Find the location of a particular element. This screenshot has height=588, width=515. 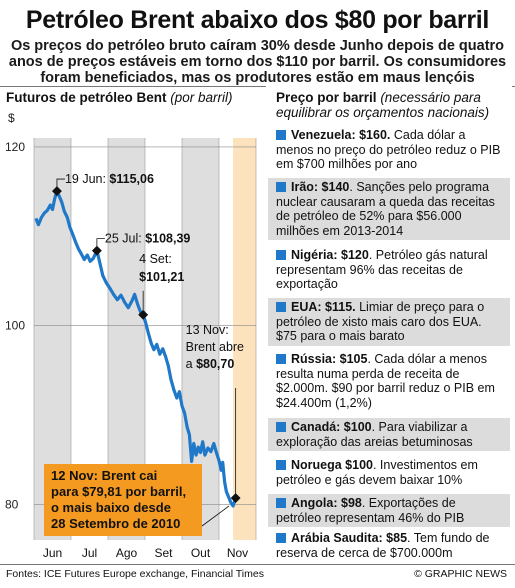

country-name: Nigéria: $120 is located at coordinates (330, 255).